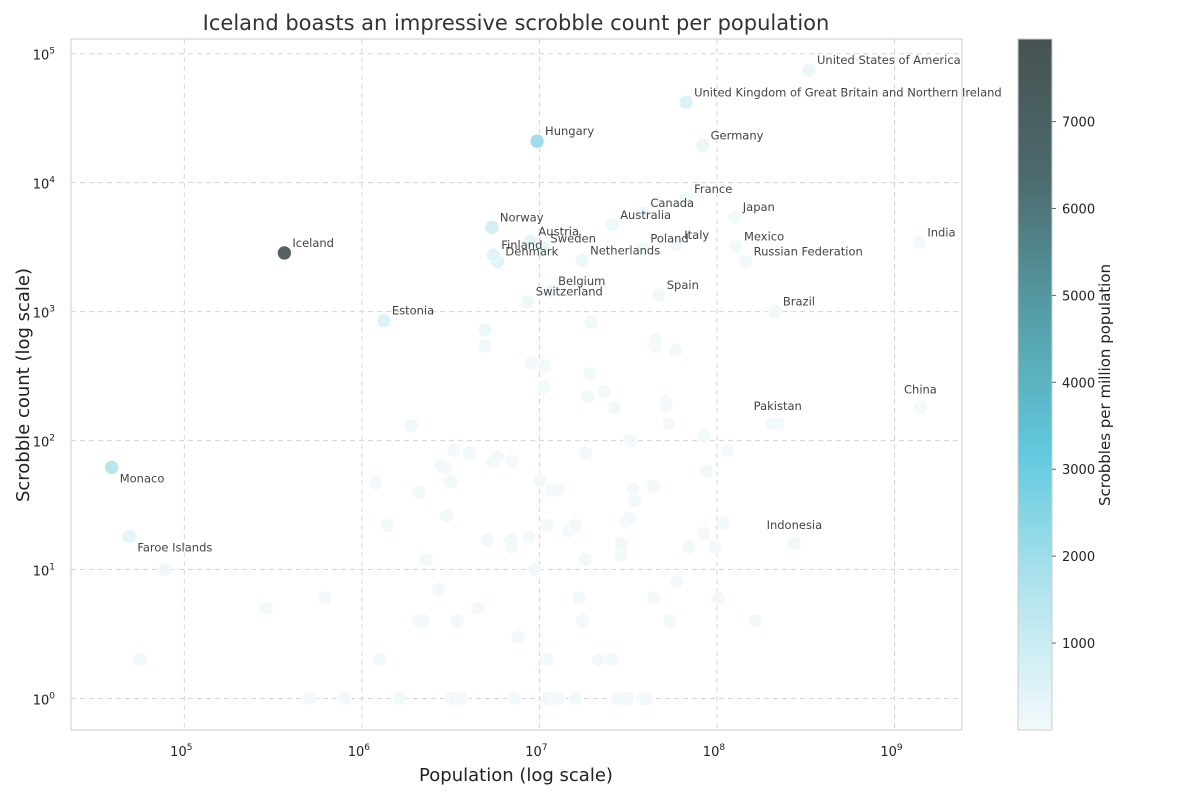 Image resolution: width=1200 pixels, height=800 pixels. Describe the element at coordinates (359, 751) in the screenshot. I see `x-tick-label: 10⁶` at that location.